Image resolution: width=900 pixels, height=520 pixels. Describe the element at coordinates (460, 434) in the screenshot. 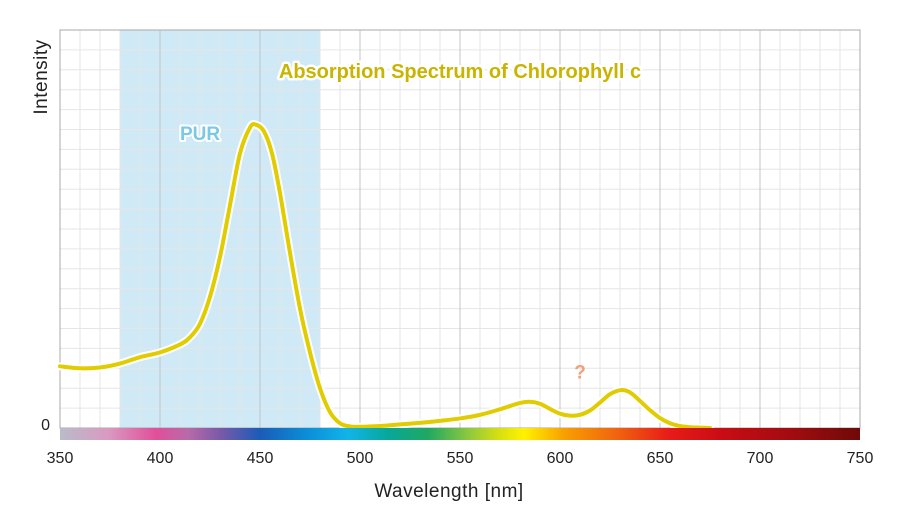

I see `spectrum-color-bar` at that location.